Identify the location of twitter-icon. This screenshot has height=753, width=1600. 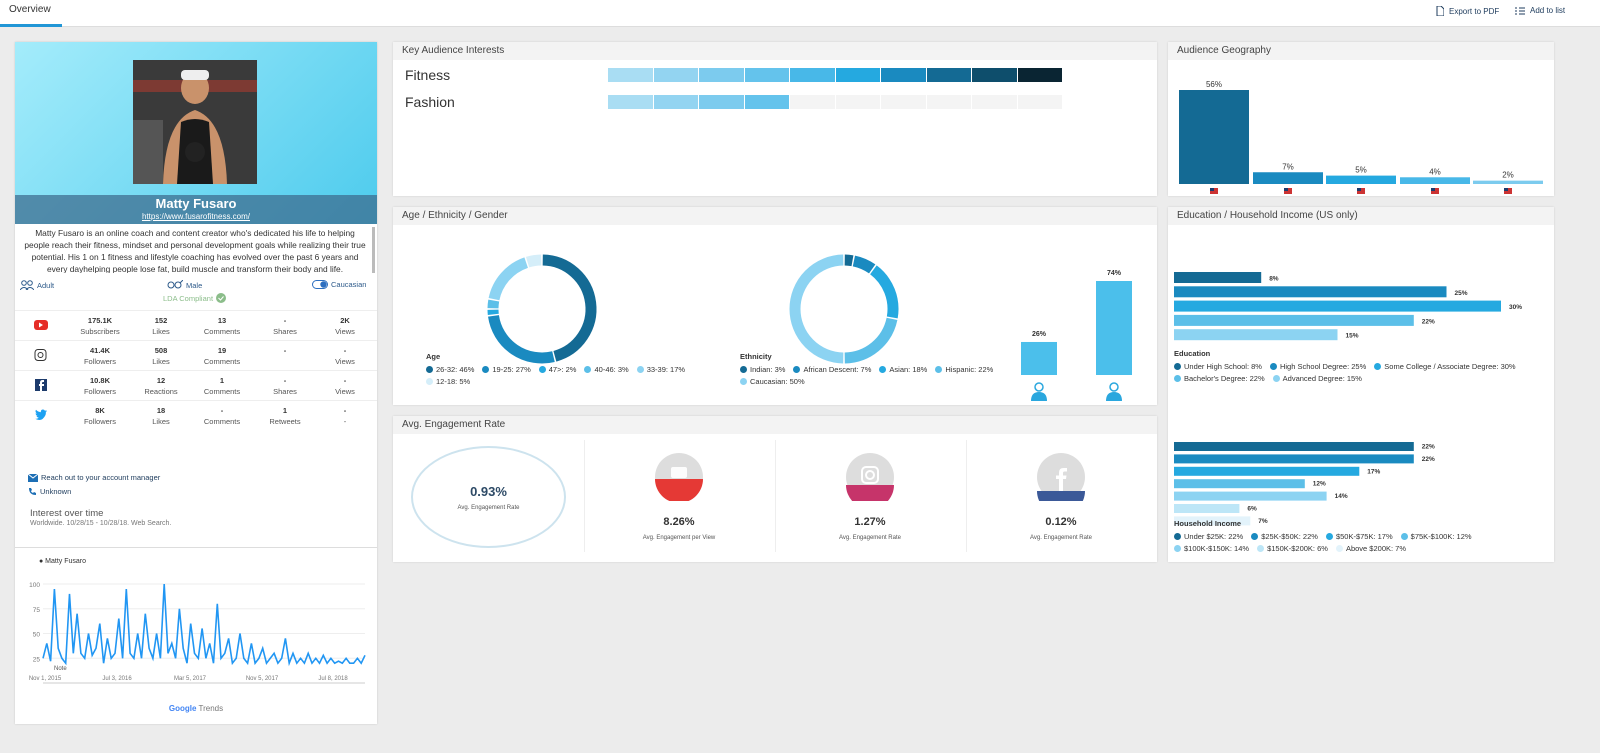
(41, 415).